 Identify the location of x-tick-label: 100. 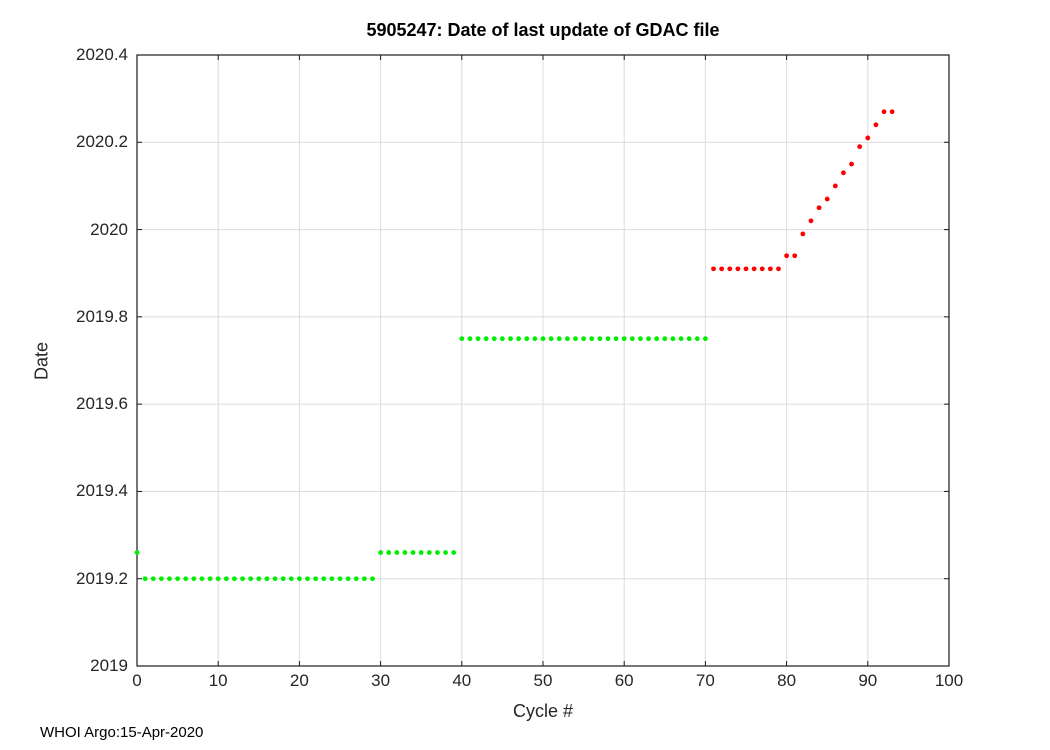
(949, 680).